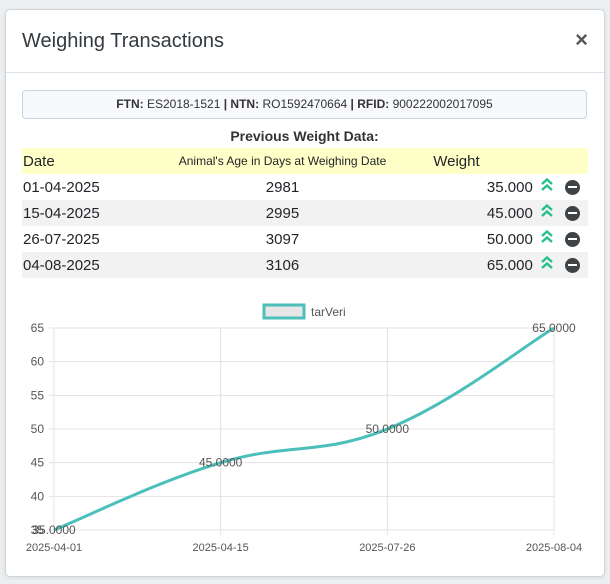 The height and width of the screenshot is (584, 610). I want to click on column-header-weight: Weight, so click(468, 161).